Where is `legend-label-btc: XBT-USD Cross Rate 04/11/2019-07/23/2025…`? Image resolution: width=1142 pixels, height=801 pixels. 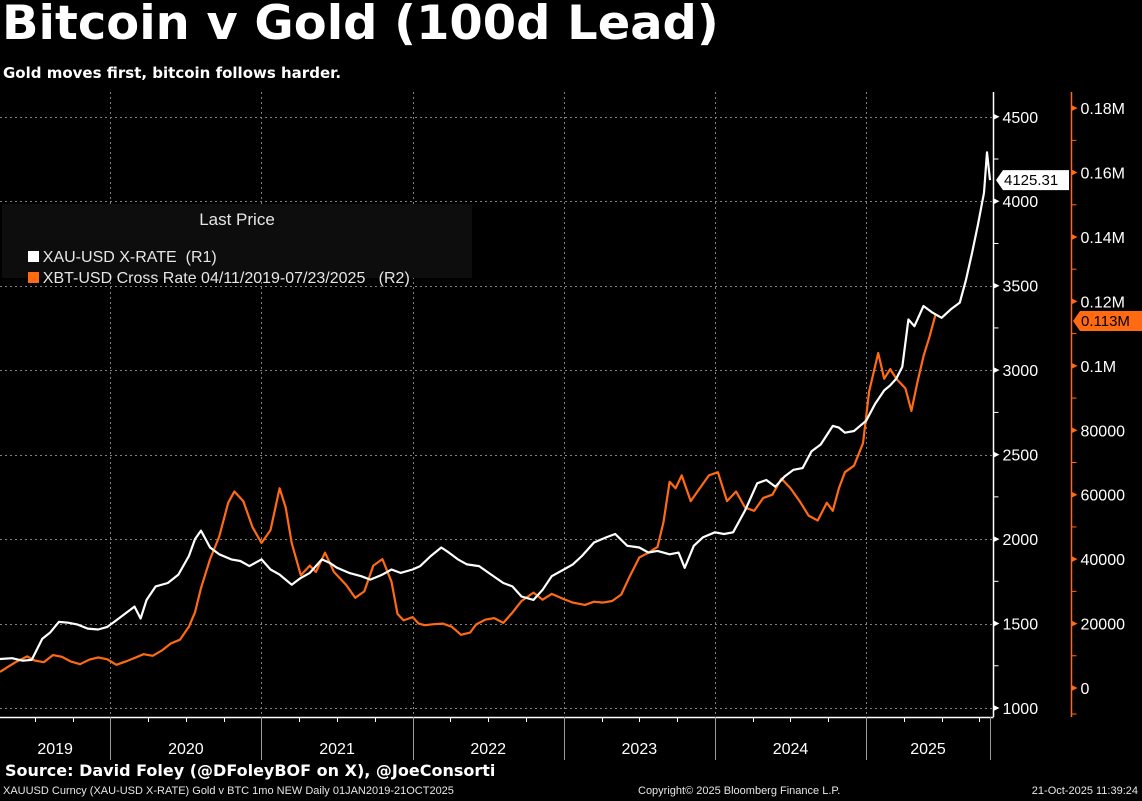
legend-label-btc: XBT-USD Cross Rate 04/11/2019-07/23/2025… is located at coordinates (226, 278).